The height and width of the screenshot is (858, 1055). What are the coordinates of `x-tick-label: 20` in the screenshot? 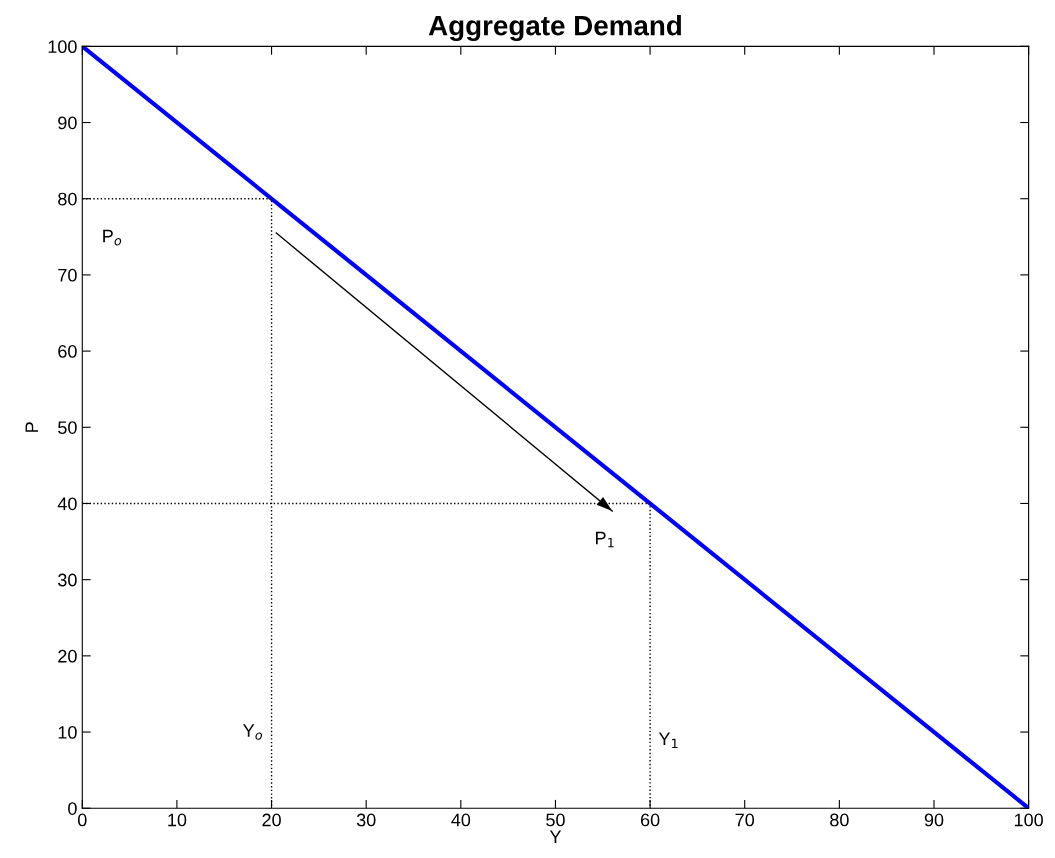 It's located at (271, 820).